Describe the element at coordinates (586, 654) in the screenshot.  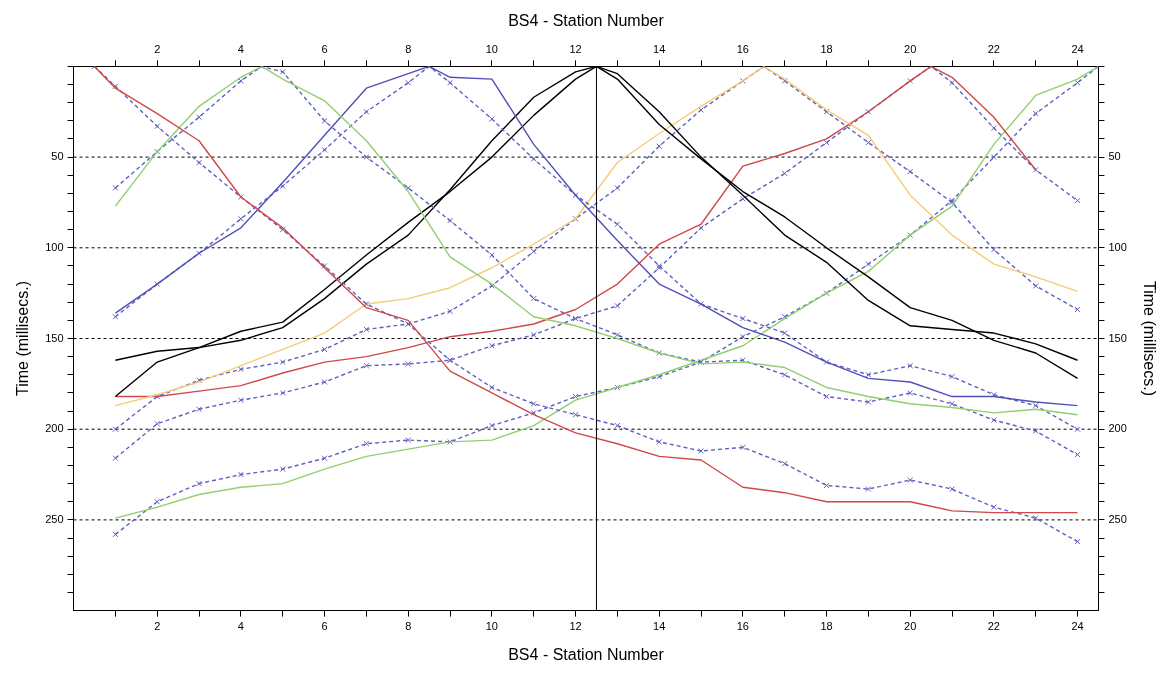
I see `x-axis-title: BS4 - Station Number` at that location.